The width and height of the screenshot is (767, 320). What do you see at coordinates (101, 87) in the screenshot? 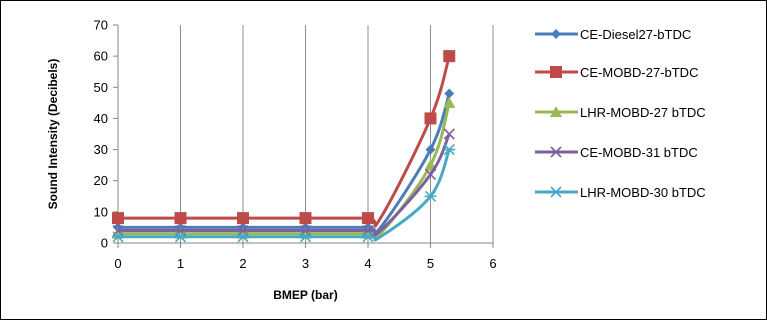
I see `y-tick-label: 50` at bounding box center [101, 87].